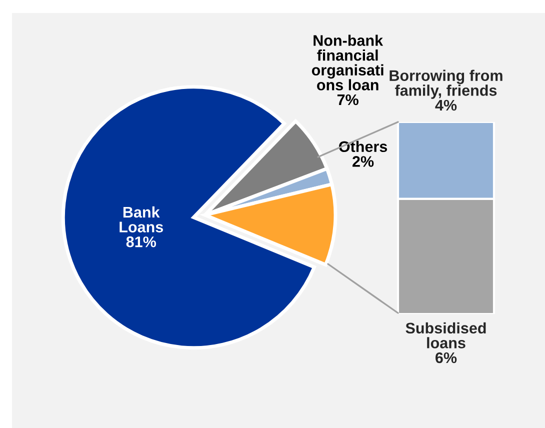 The height and width of the screenshot is (428, 545). What do you see at coordinates (446, 335) in the screenshot?
I see `series-label: Subsidised loans` at bounding box center [446, 335].